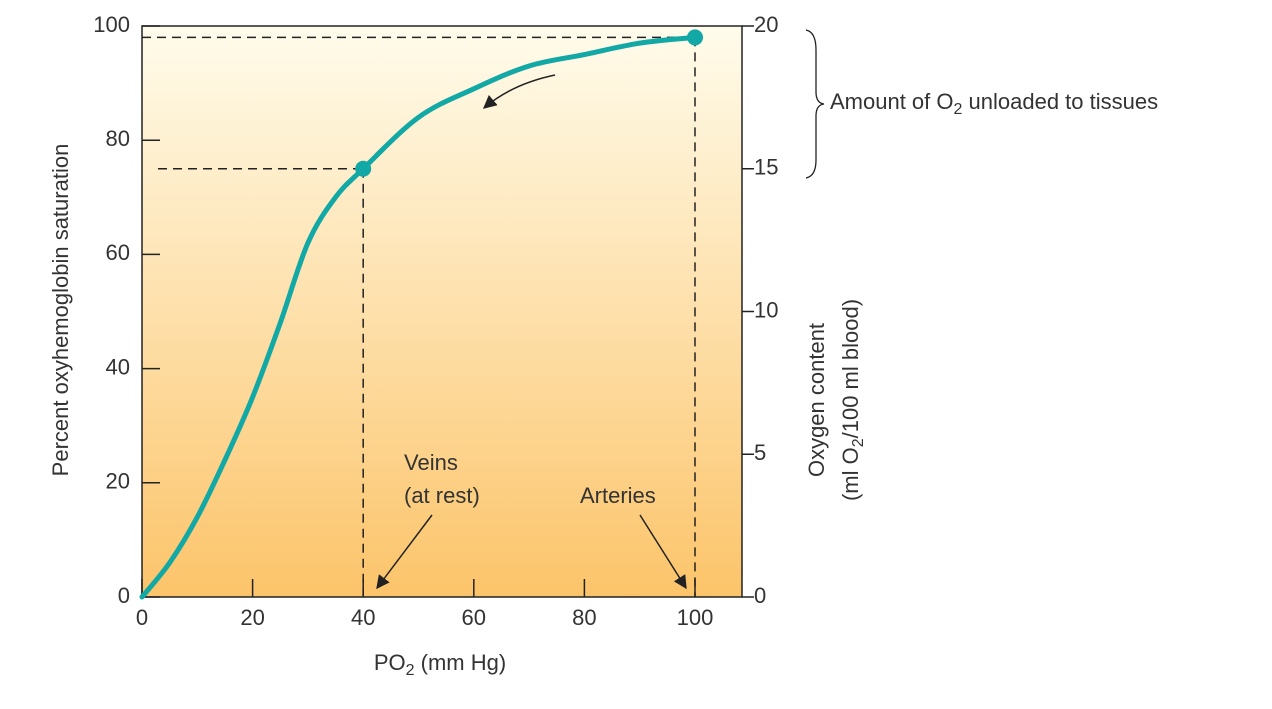  Describe the element at coordinates (118, 481) in the screenshot. I see `y-tick-label: 20` at that location.